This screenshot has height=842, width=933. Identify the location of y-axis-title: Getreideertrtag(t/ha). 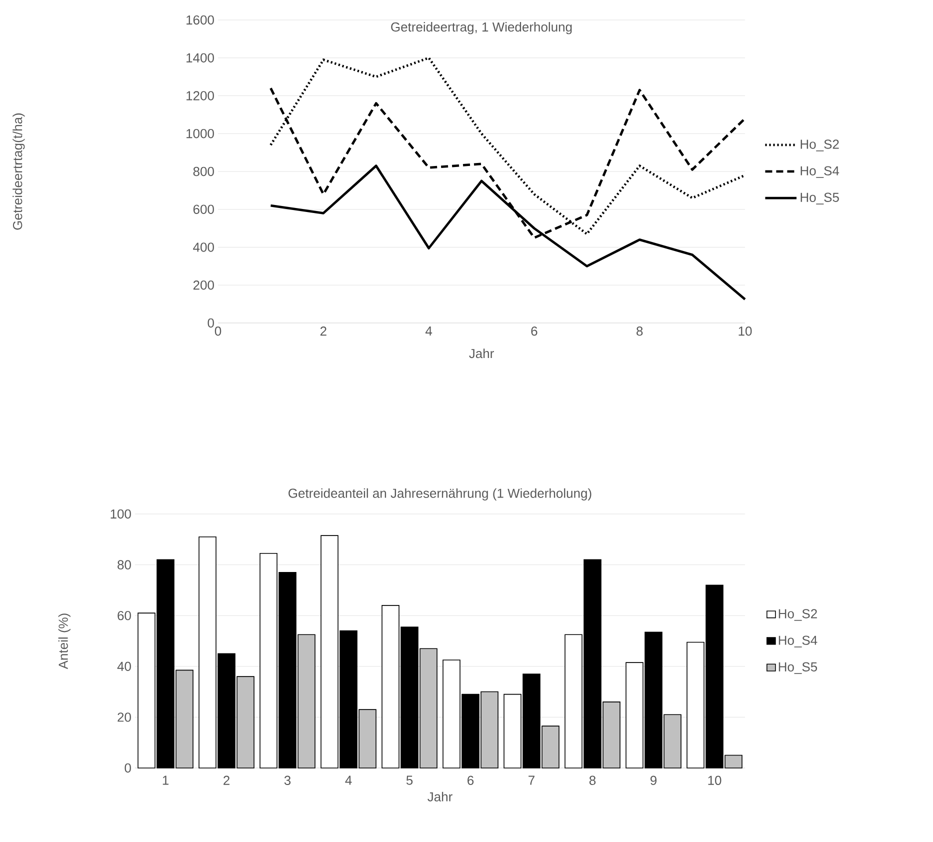
(18, 171).